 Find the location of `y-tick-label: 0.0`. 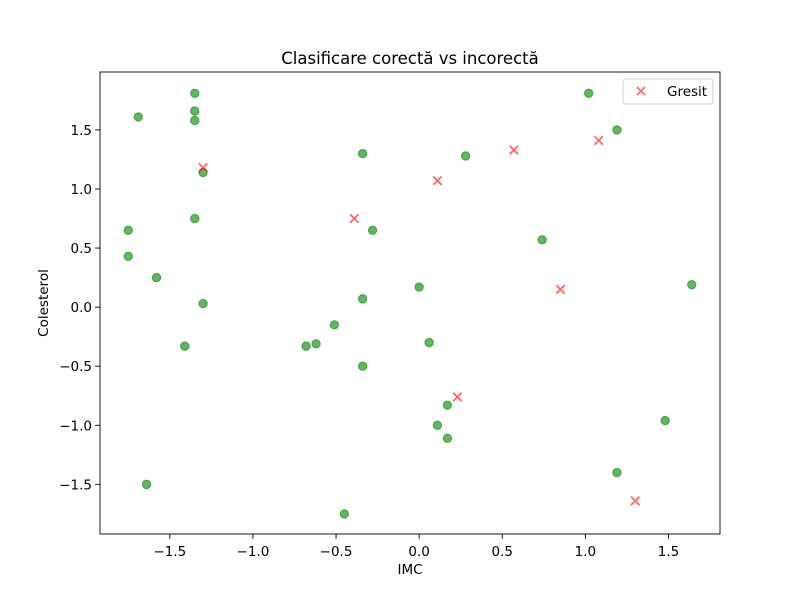

y-tick-label: 0.0 is located at coordinates (81, 308).